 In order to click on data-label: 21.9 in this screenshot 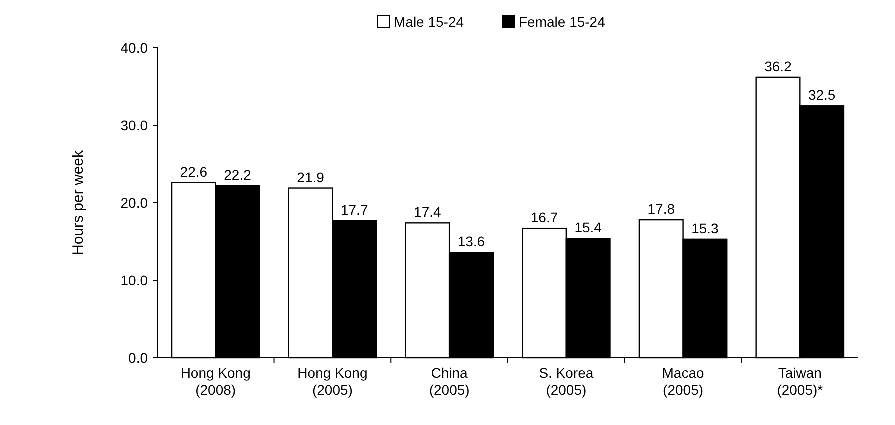, I will do `click(311, 177)`.